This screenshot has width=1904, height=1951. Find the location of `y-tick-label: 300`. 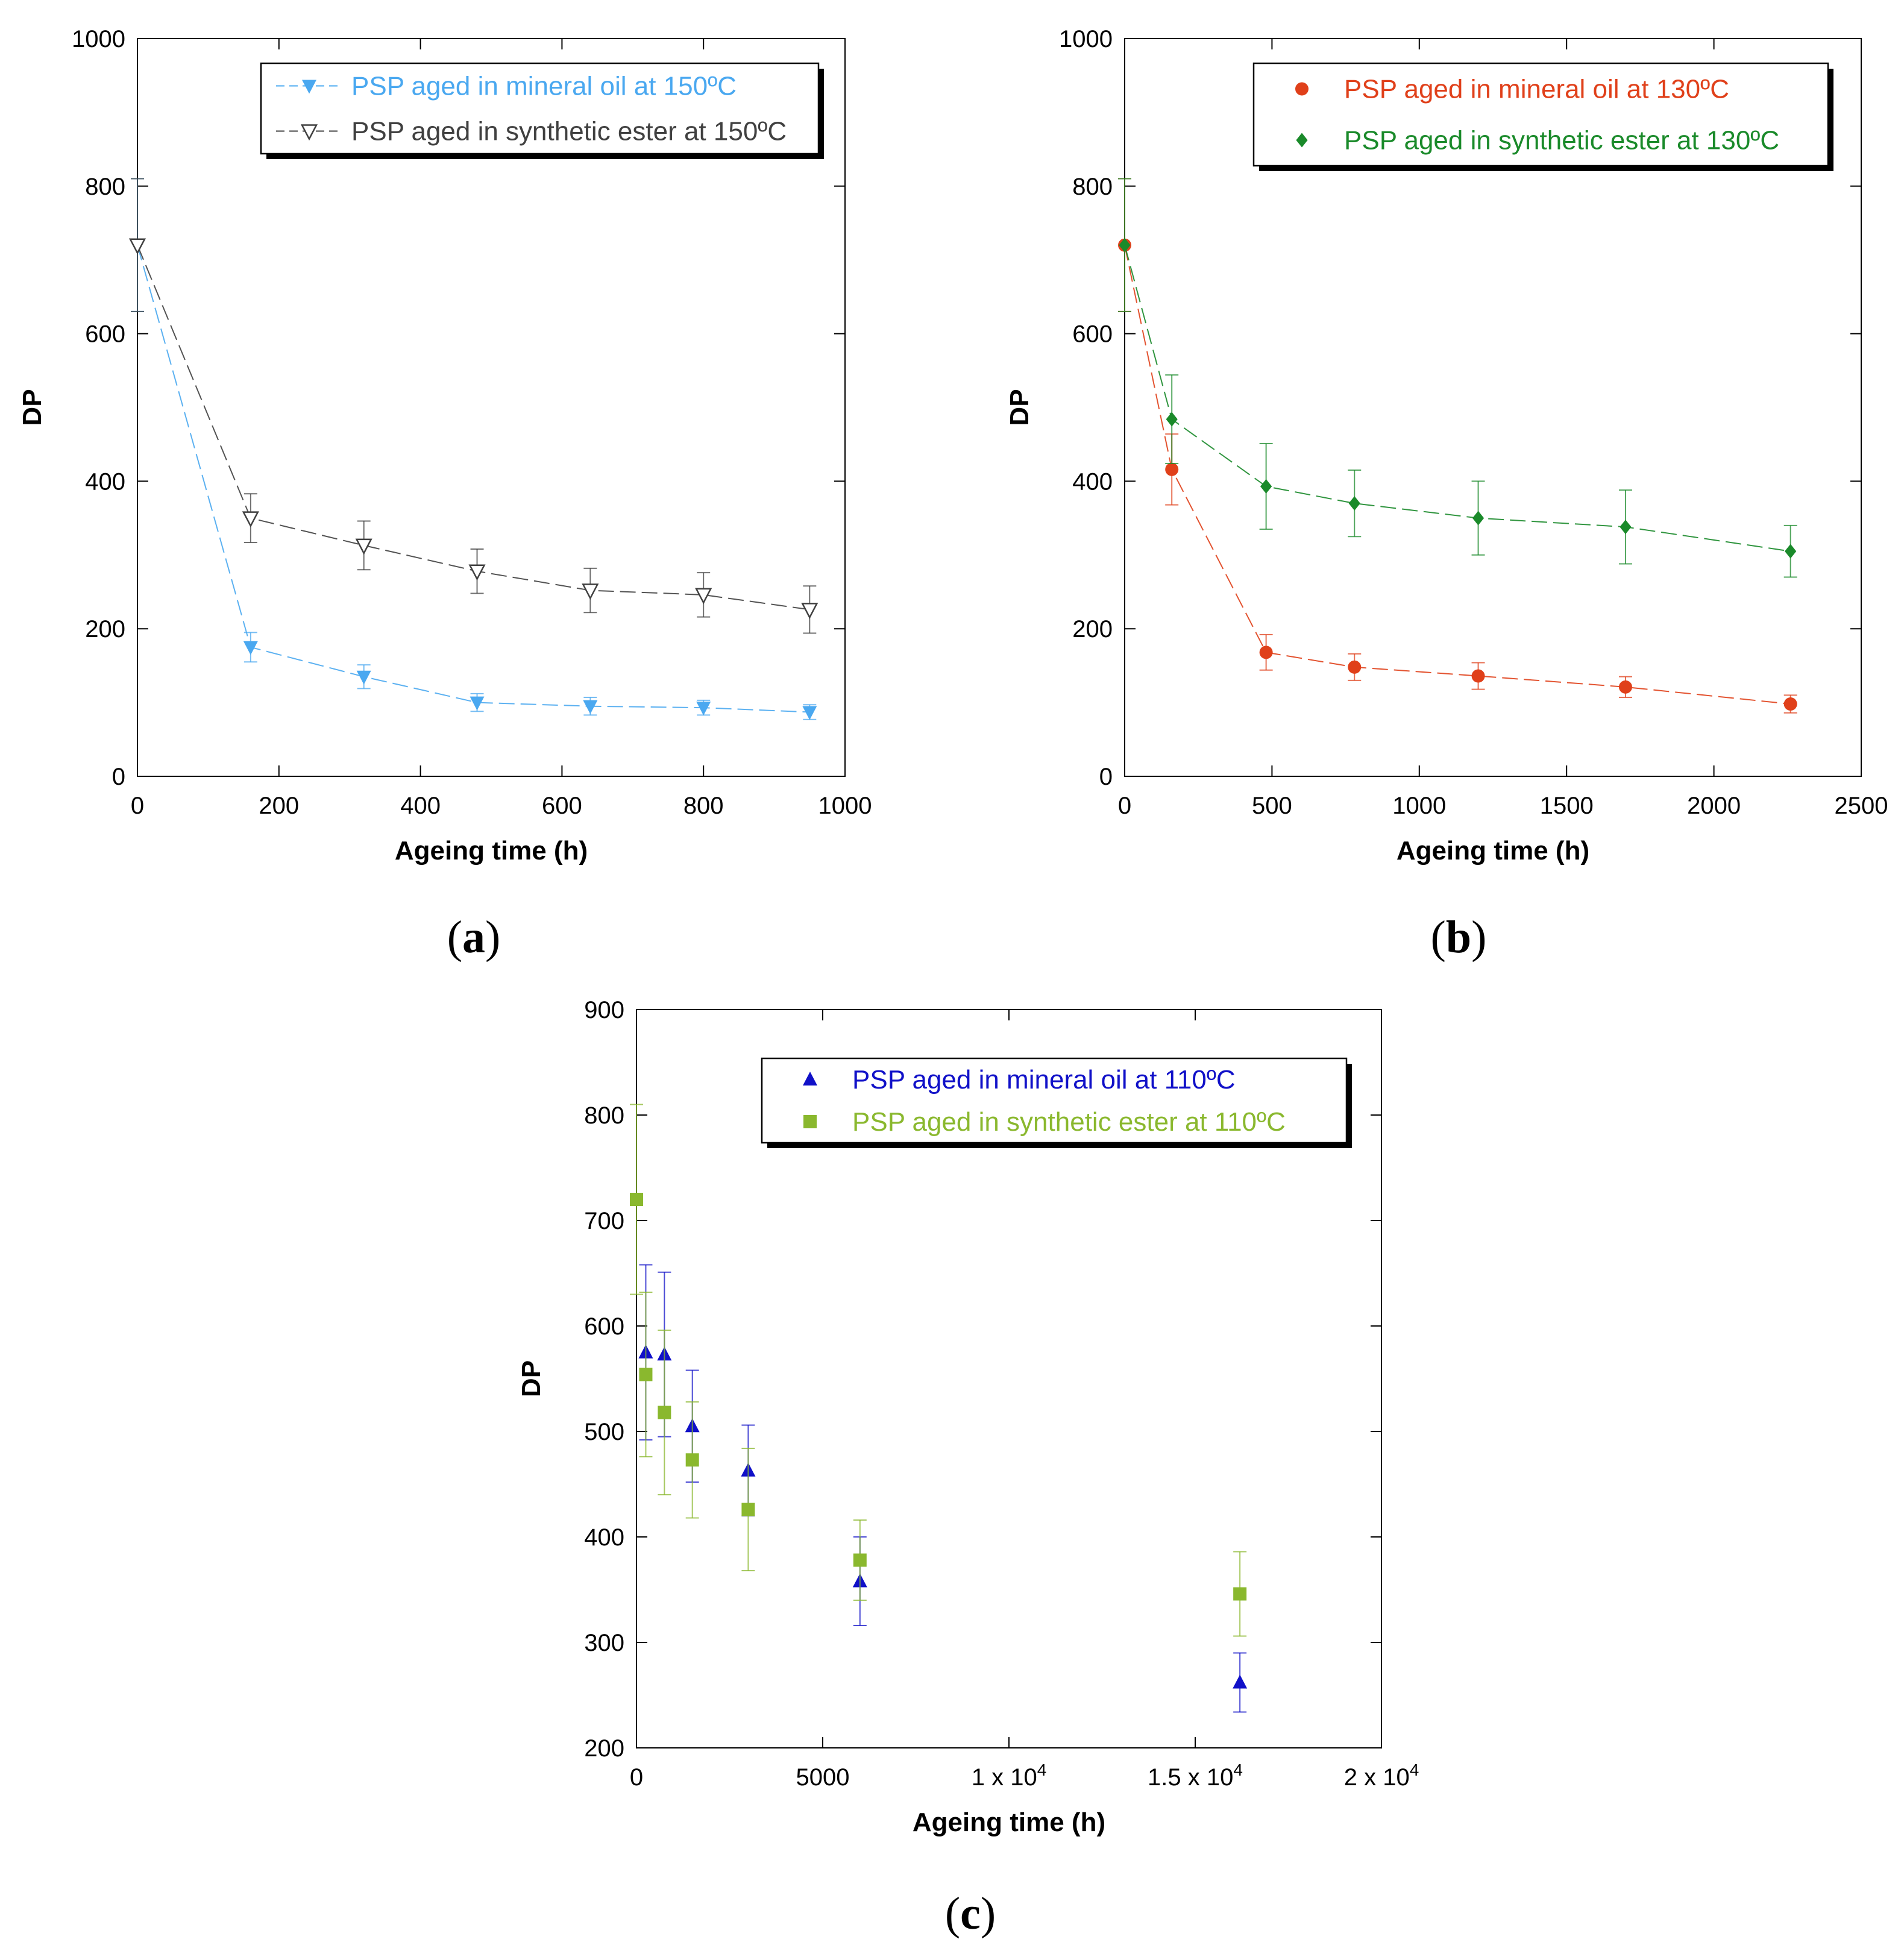

y-tick-label: 300 is located at coordinates (604, 1643).